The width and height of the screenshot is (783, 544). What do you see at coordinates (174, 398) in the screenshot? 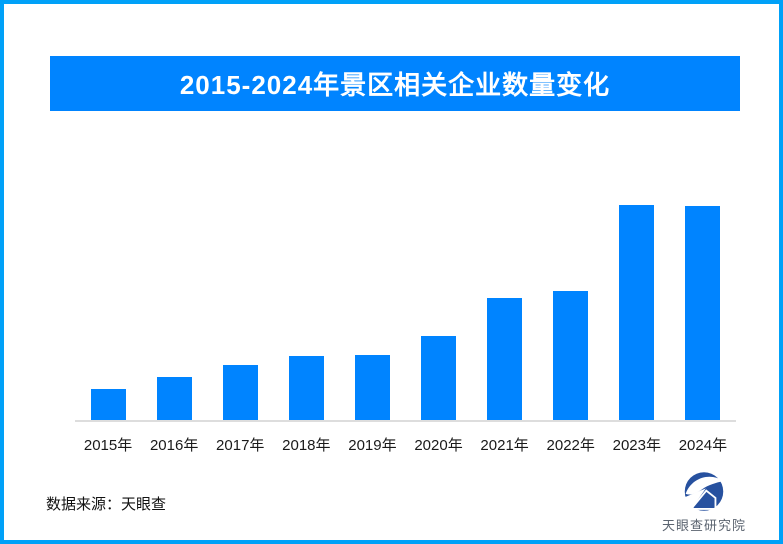
I see `bar-2016年` at bounding box center [174, 398].